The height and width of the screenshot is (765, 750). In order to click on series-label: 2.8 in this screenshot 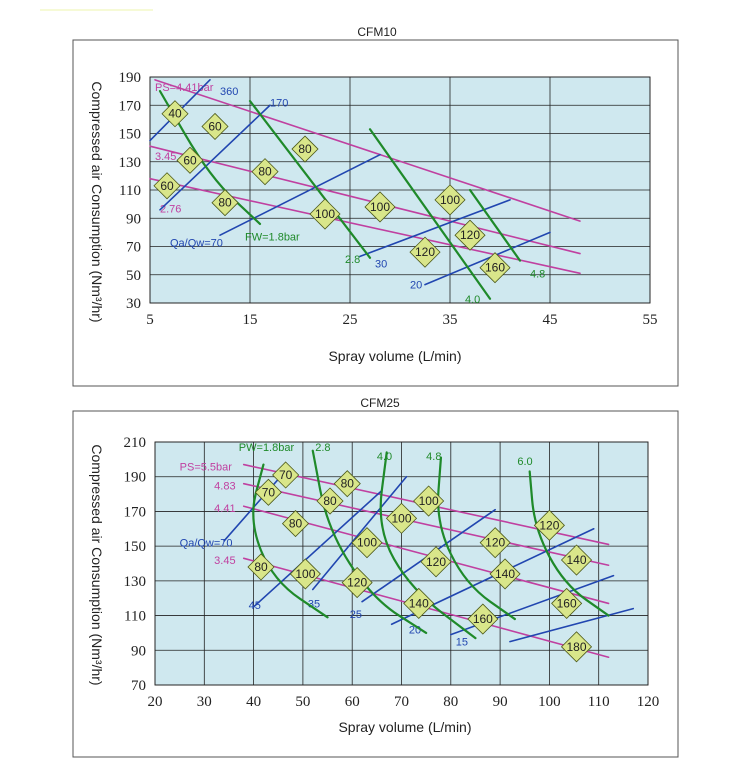, I will do `click(322, 448)`.